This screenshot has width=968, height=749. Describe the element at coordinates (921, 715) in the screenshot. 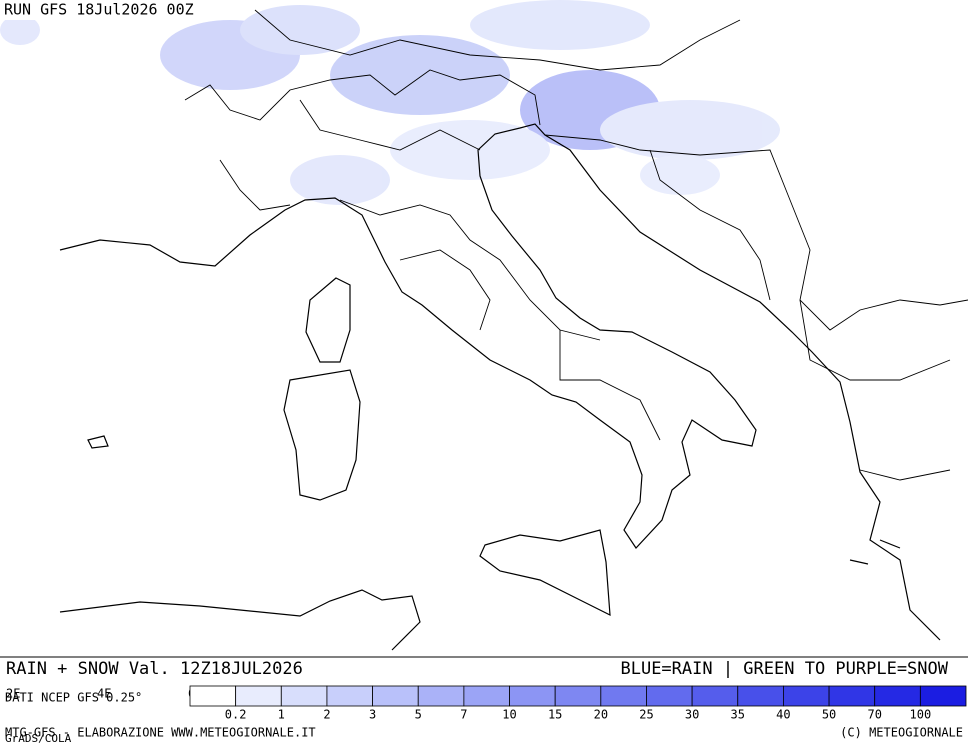

I see `colorbar-label: 100` at that location.